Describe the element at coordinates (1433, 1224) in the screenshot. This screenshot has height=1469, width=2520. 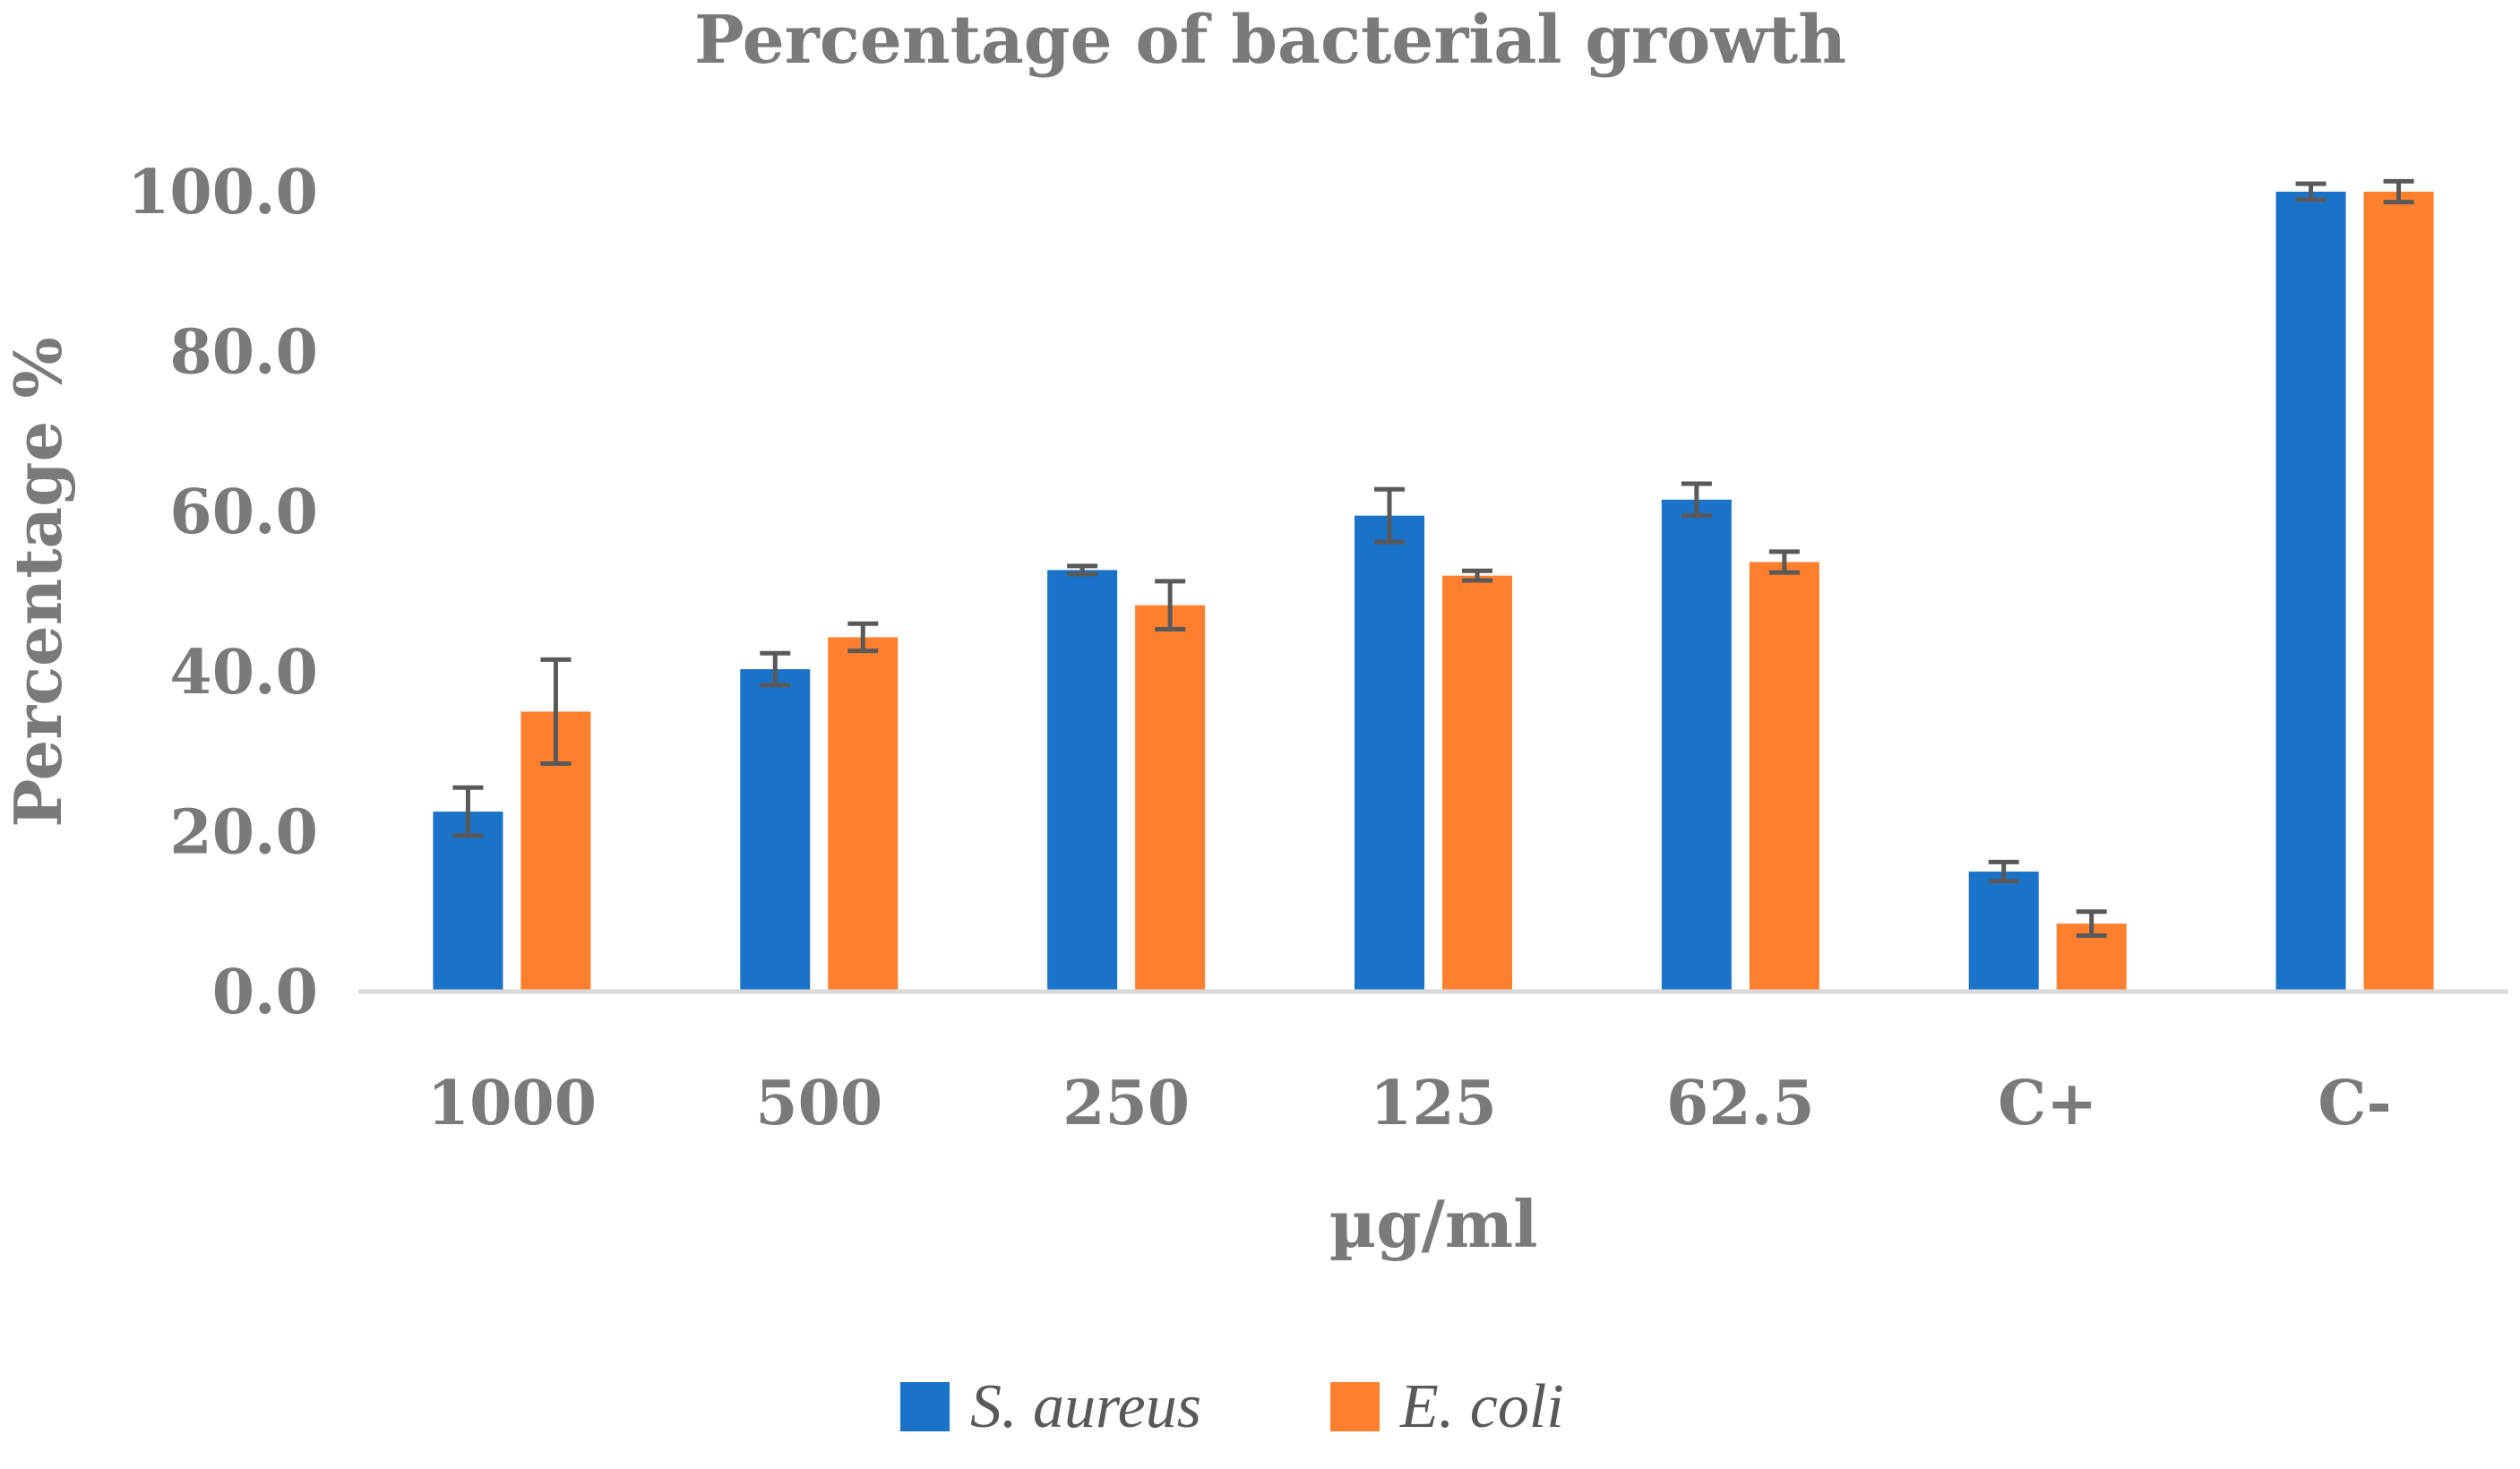
I see `x-axis-label: µg/ml` at that location.